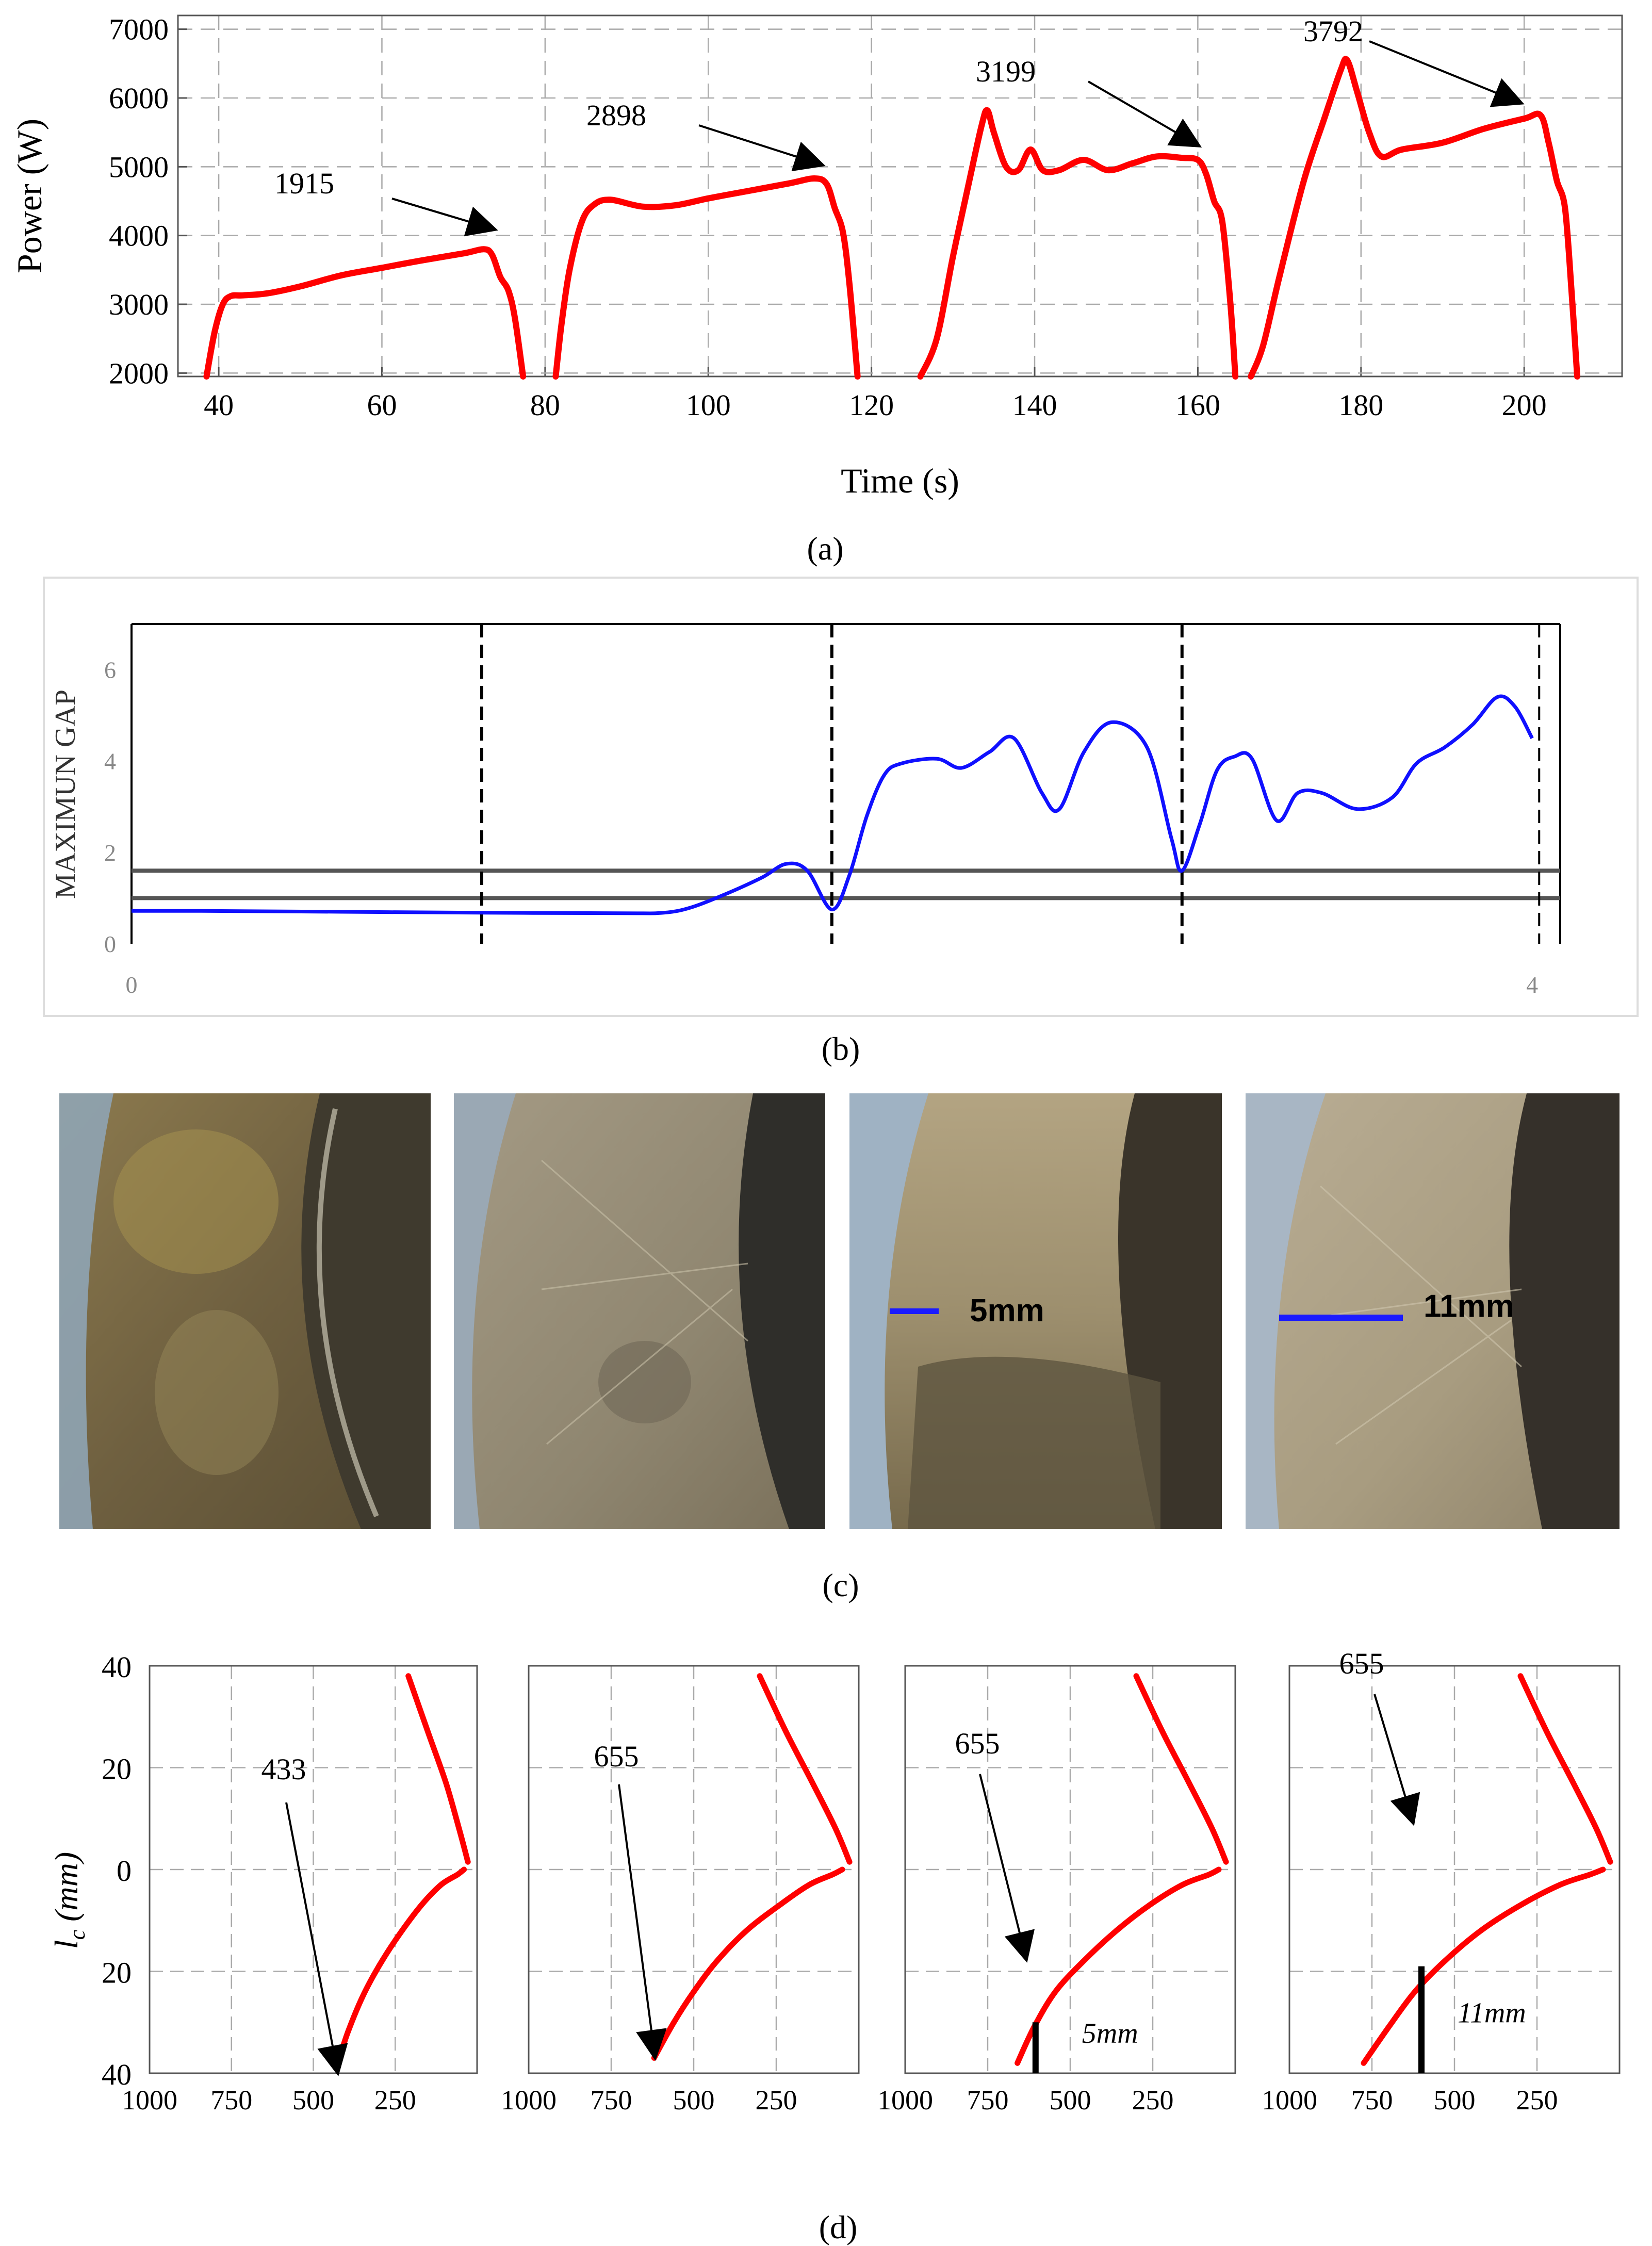 The height and width of the screenshot is (2246, 1652). I want to click on panel-a-x-tick-label: 180, so click(1360, 405).